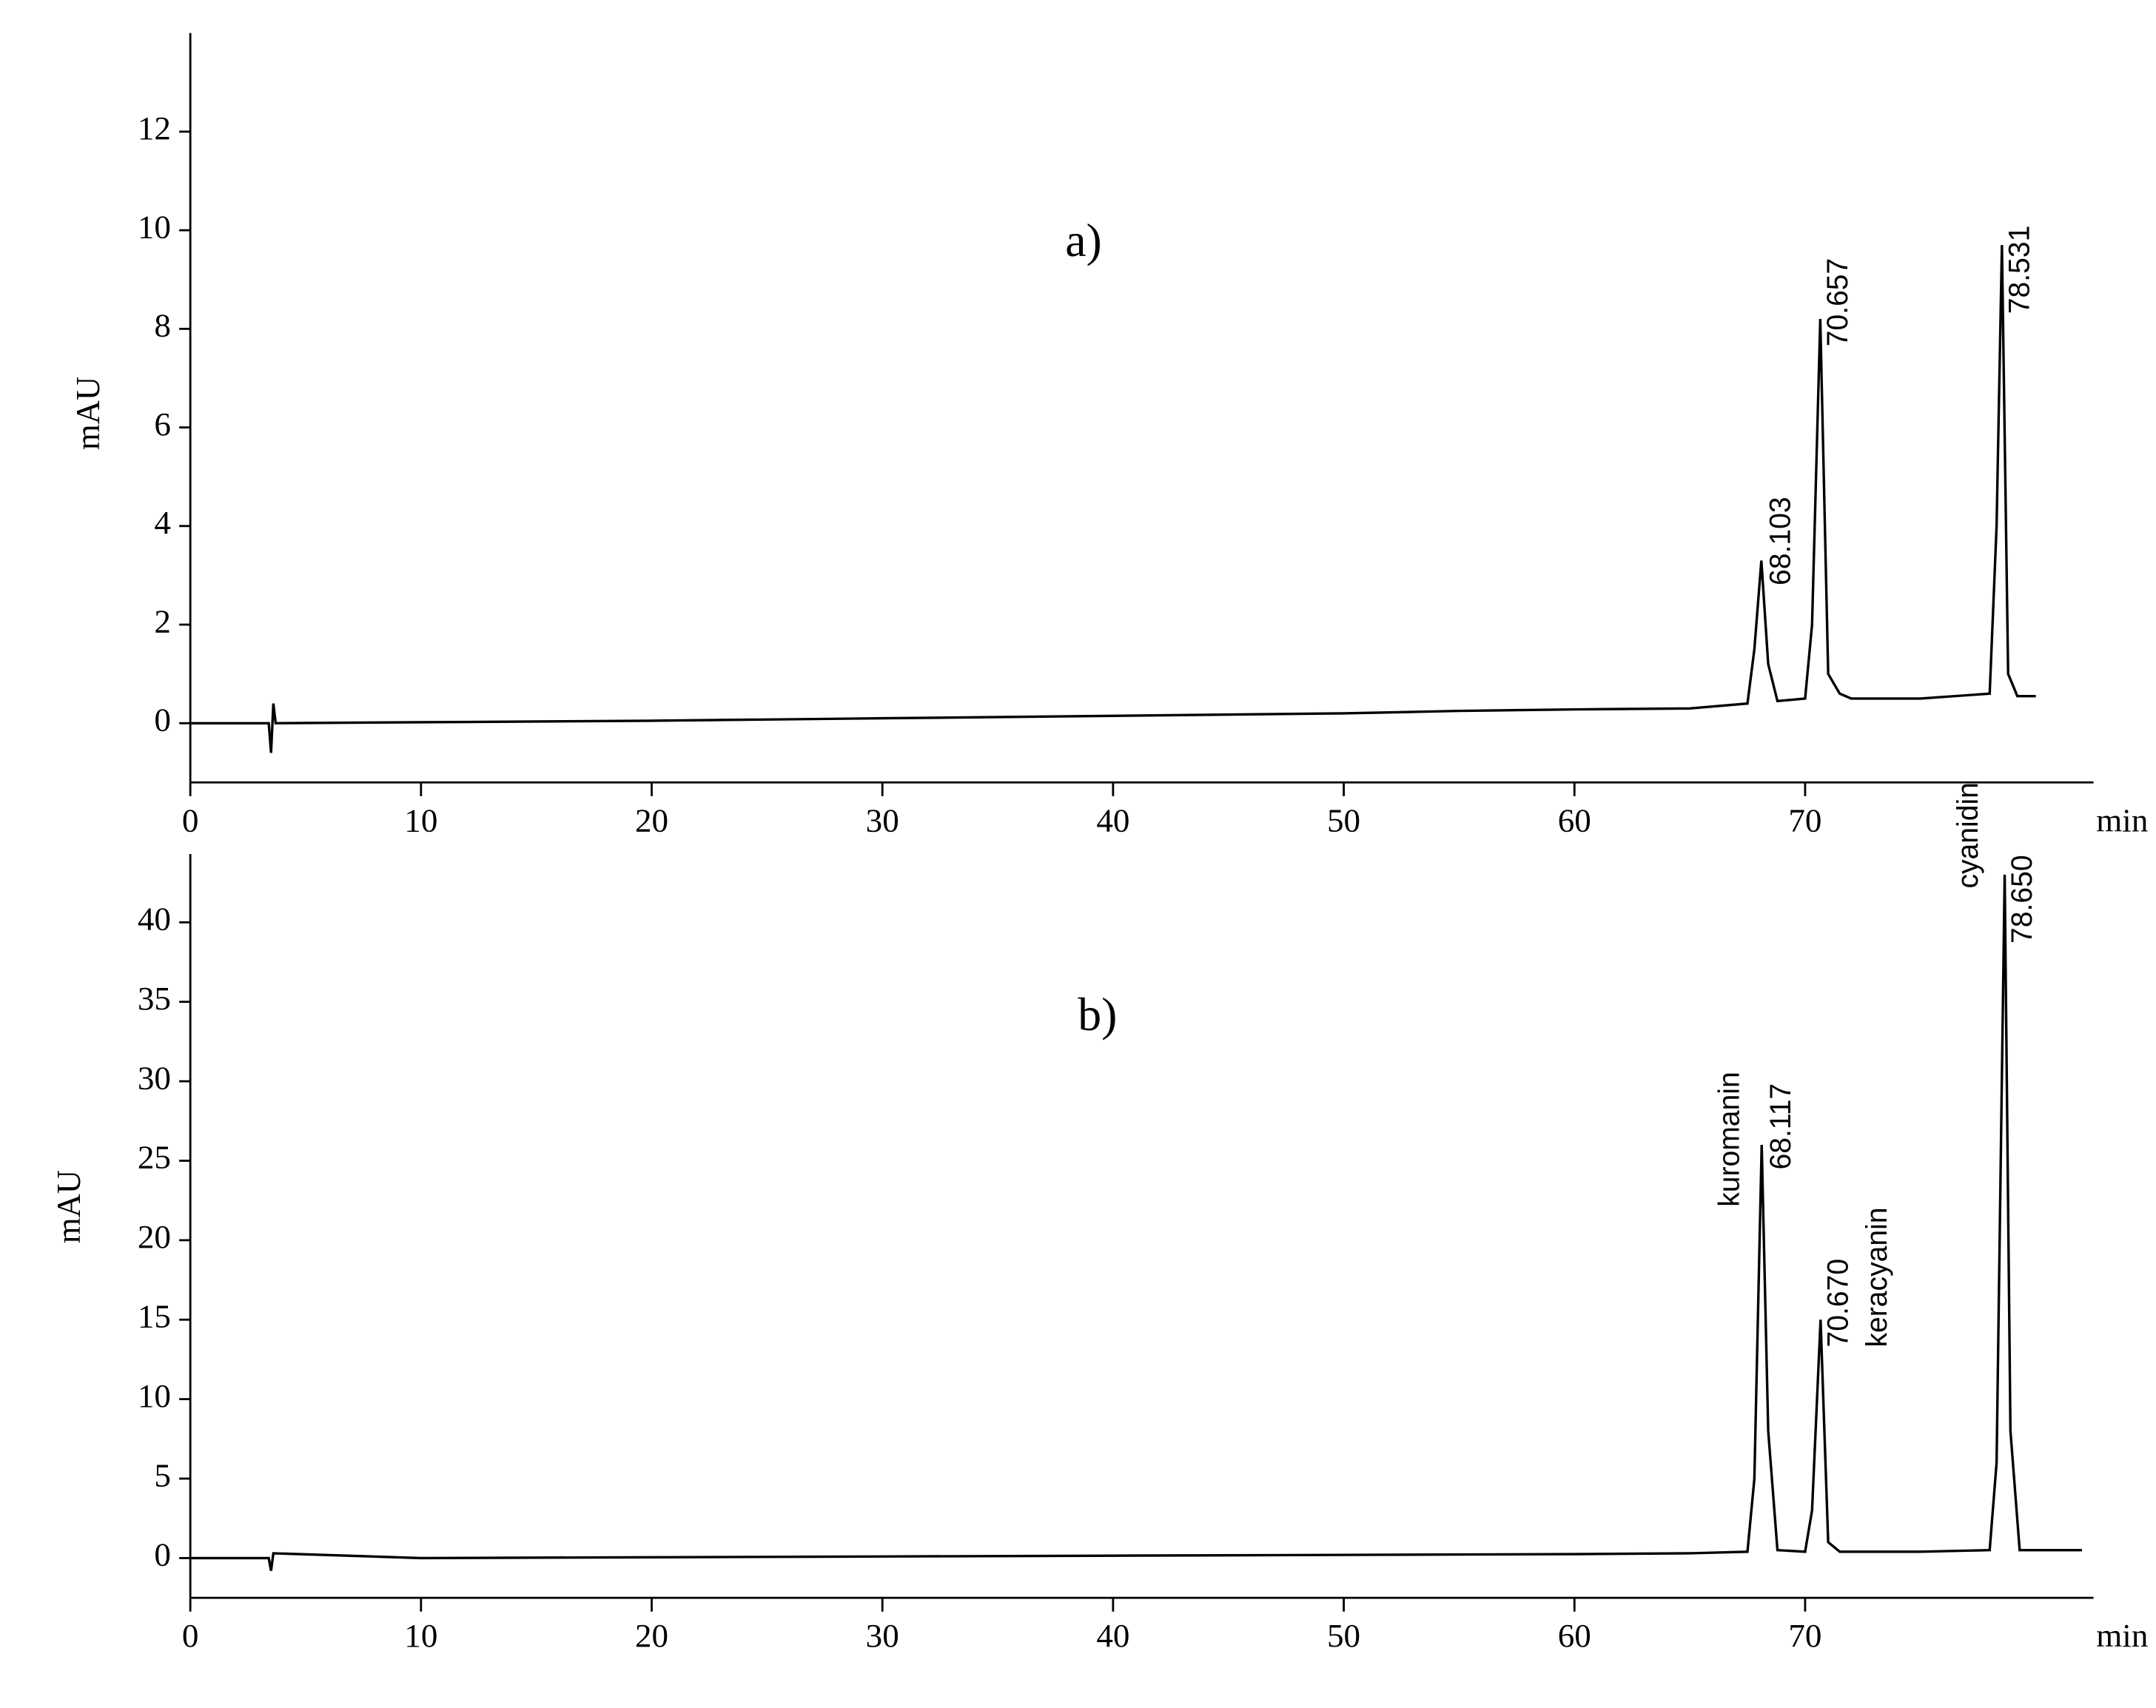 This screenshot has width=2156, height=1708. I want to click on y-tick-label: 30, so click(154, 1078).